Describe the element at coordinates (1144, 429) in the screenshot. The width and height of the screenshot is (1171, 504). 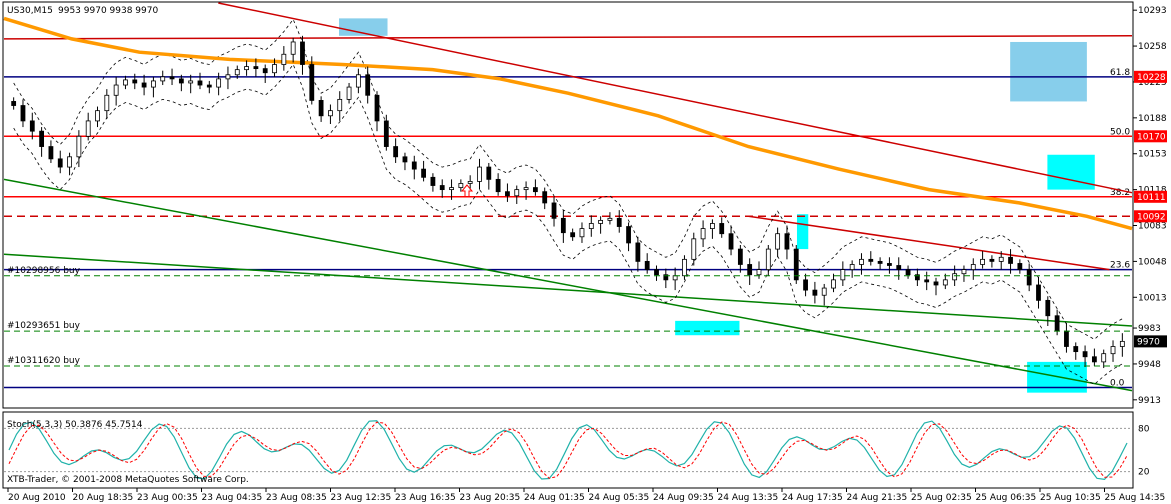
I see `stoch-level-label-0: 80` at that location.